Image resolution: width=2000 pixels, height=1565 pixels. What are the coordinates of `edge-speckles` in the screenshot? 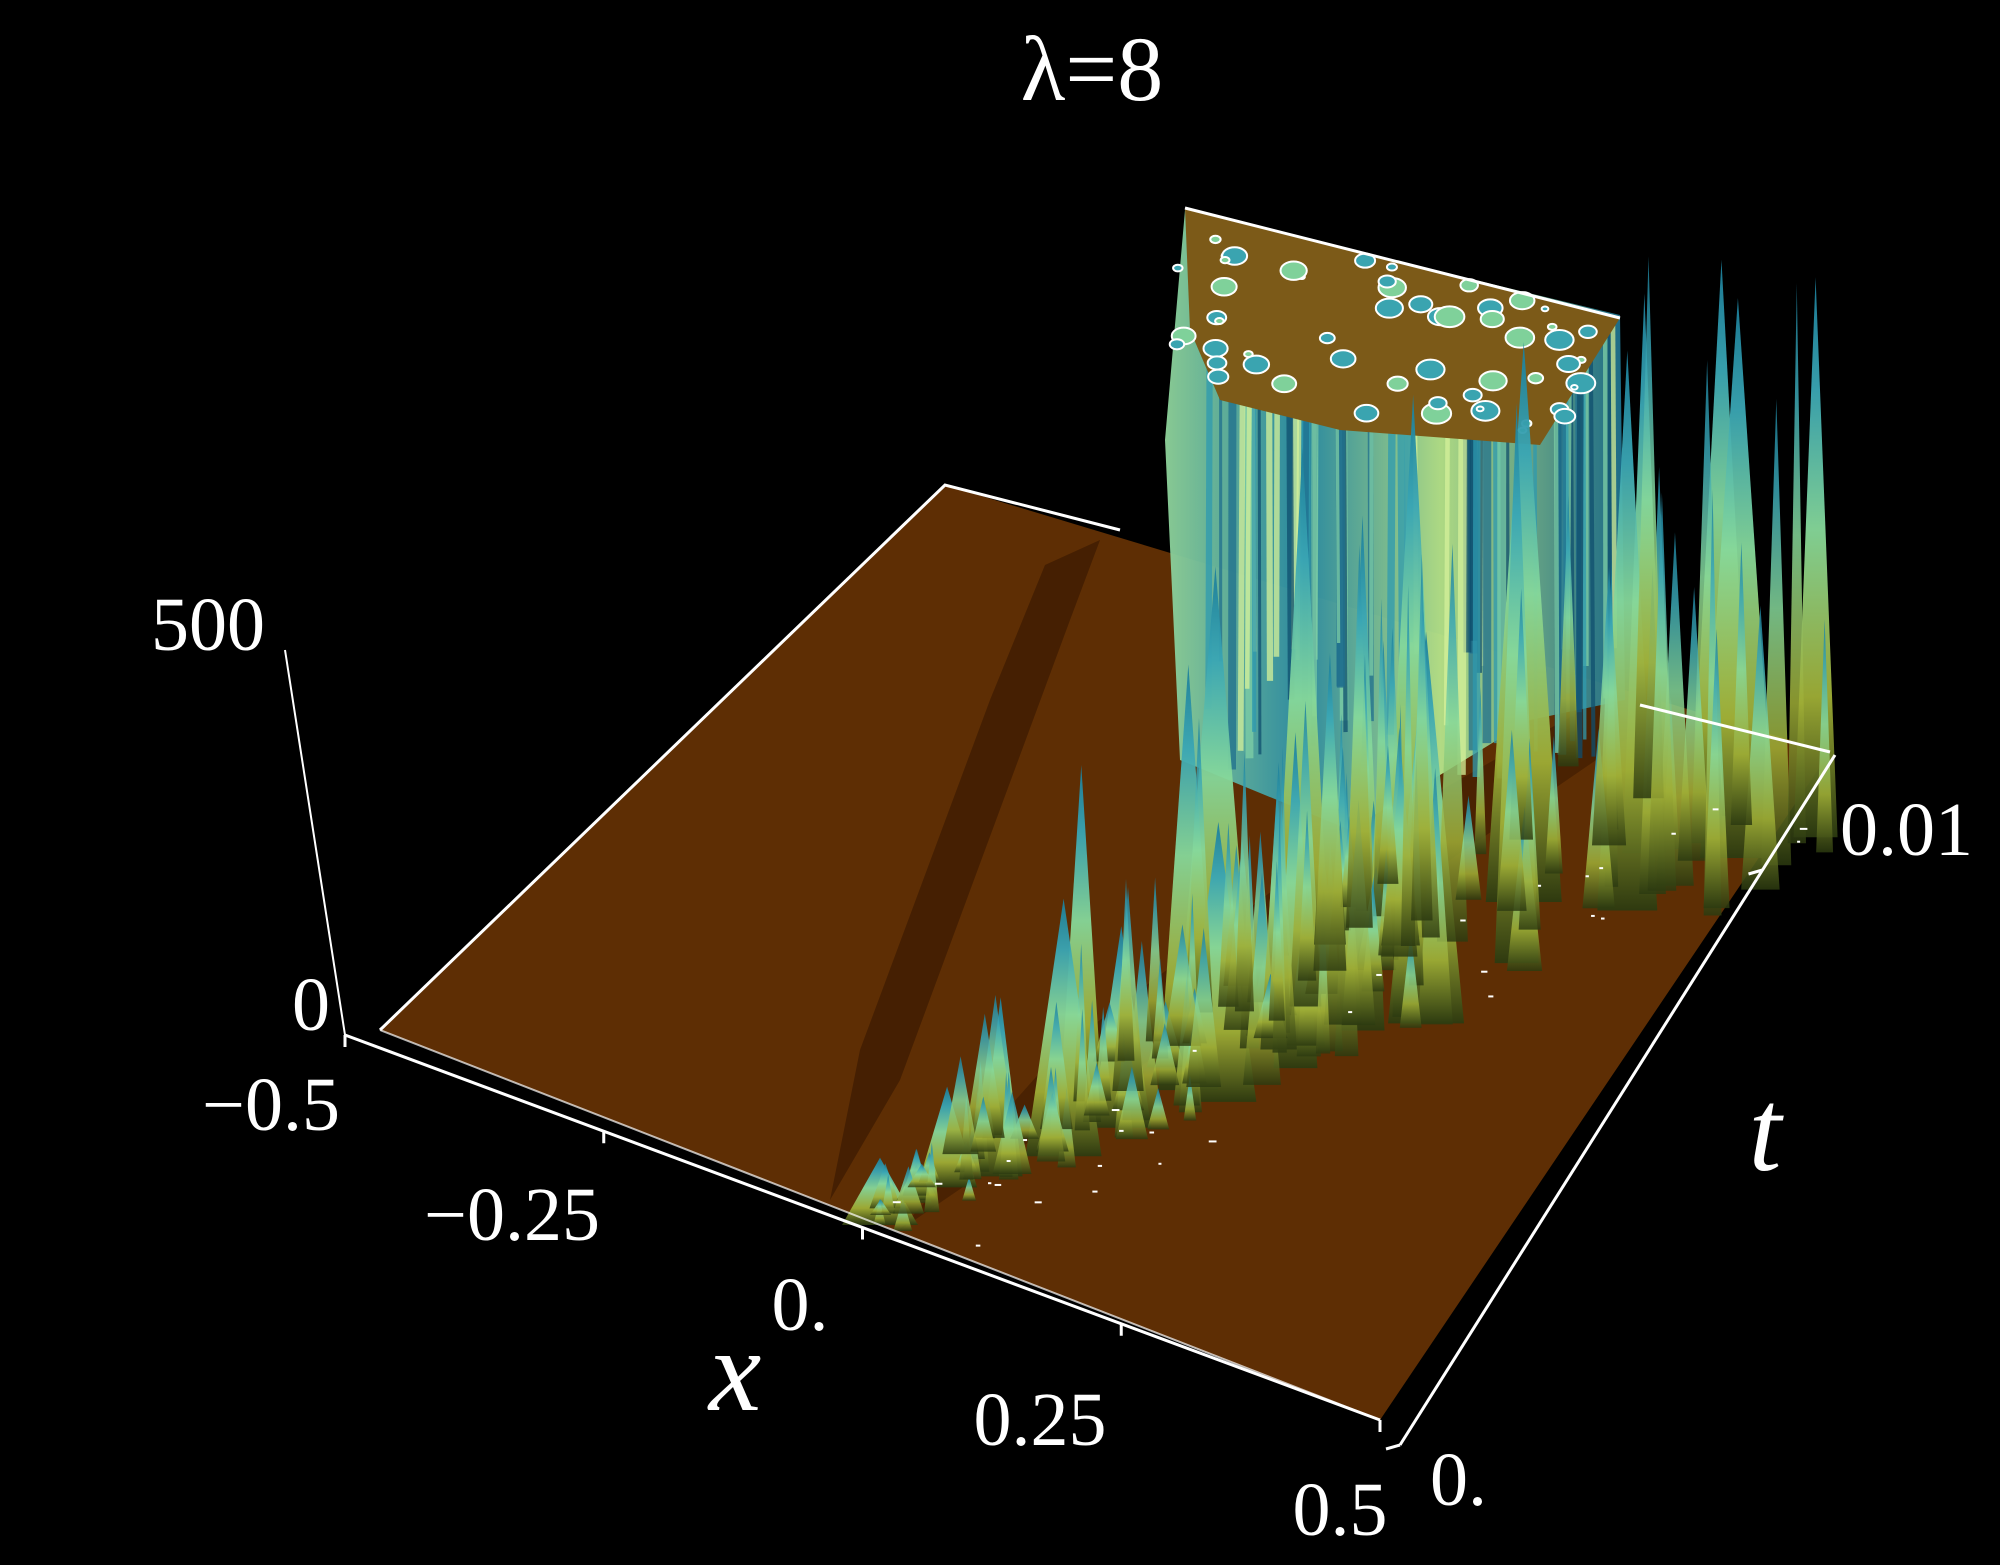 It's located at (1350, 1027).